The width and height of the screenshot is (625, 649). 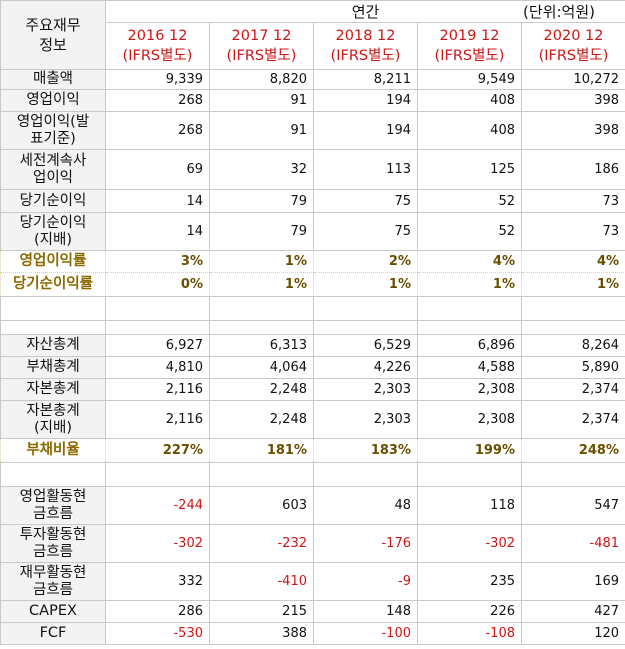 I want to click on table-cell: 4,064, so click(x=261, y=367).